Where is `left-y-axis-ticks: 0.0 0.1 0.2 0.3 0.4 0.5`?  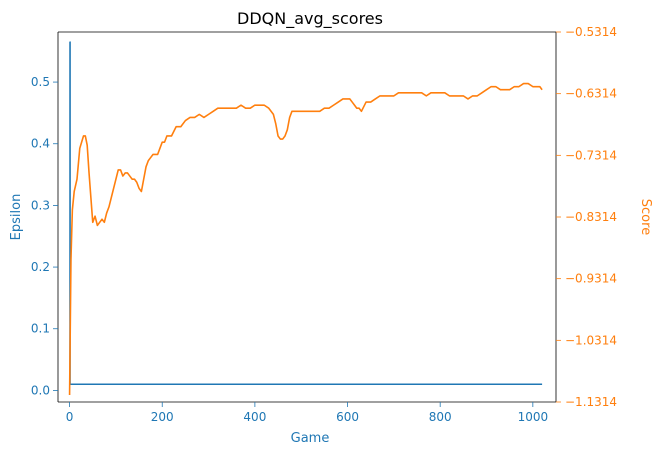
left-y-axis-ticks: 0.0 0.1 0.2 0.3 0.4 0.5 is located at coordinates (44, 236).